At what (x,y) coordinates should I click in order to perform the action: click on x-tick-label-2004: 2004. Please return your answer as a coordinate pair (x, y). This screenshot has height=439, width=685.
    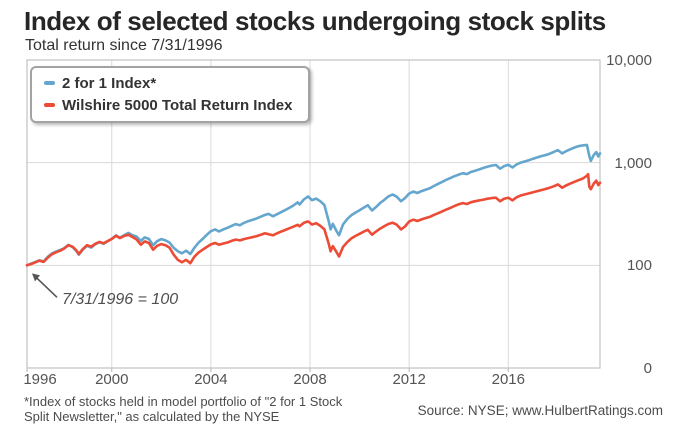
    Looking at the image, I should click on (211, 379).